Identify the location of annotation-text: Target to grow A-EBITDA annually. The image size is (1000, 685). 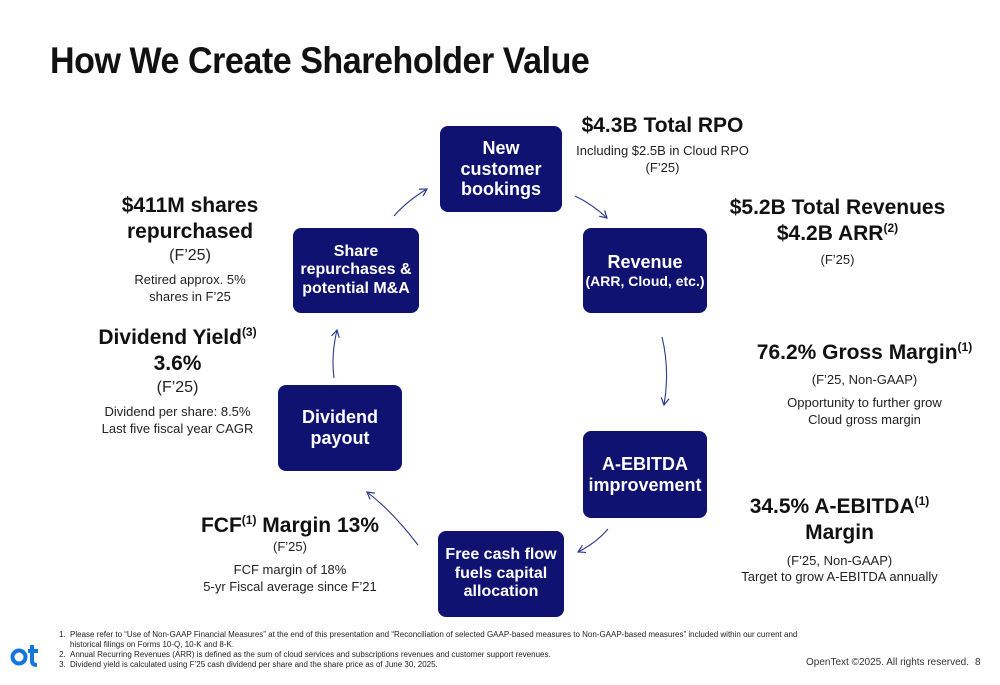
(839, 577).